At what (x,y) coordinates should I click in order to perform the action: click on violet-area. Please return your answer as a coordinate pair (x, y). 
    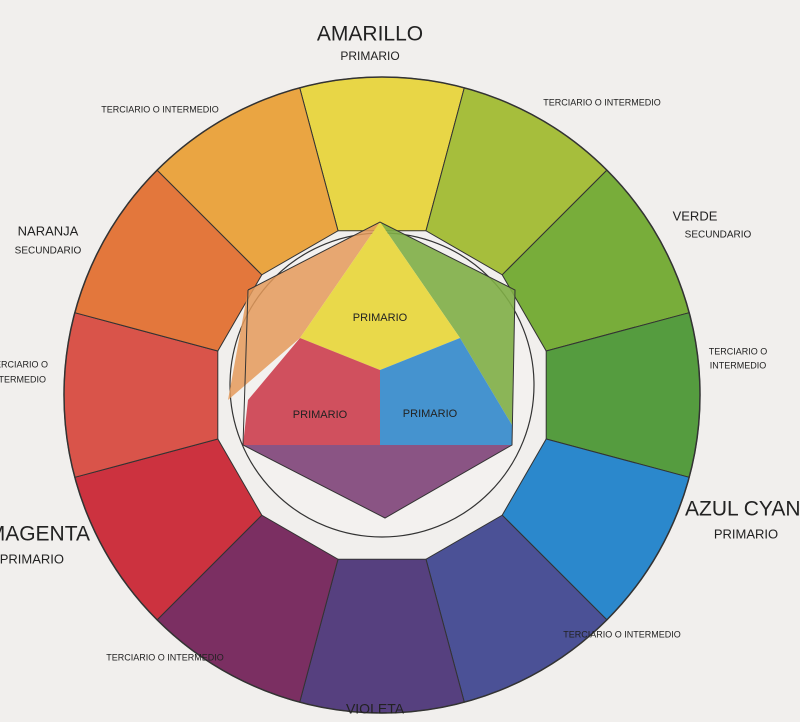
    Looking at the image, I should click on (377, 481).